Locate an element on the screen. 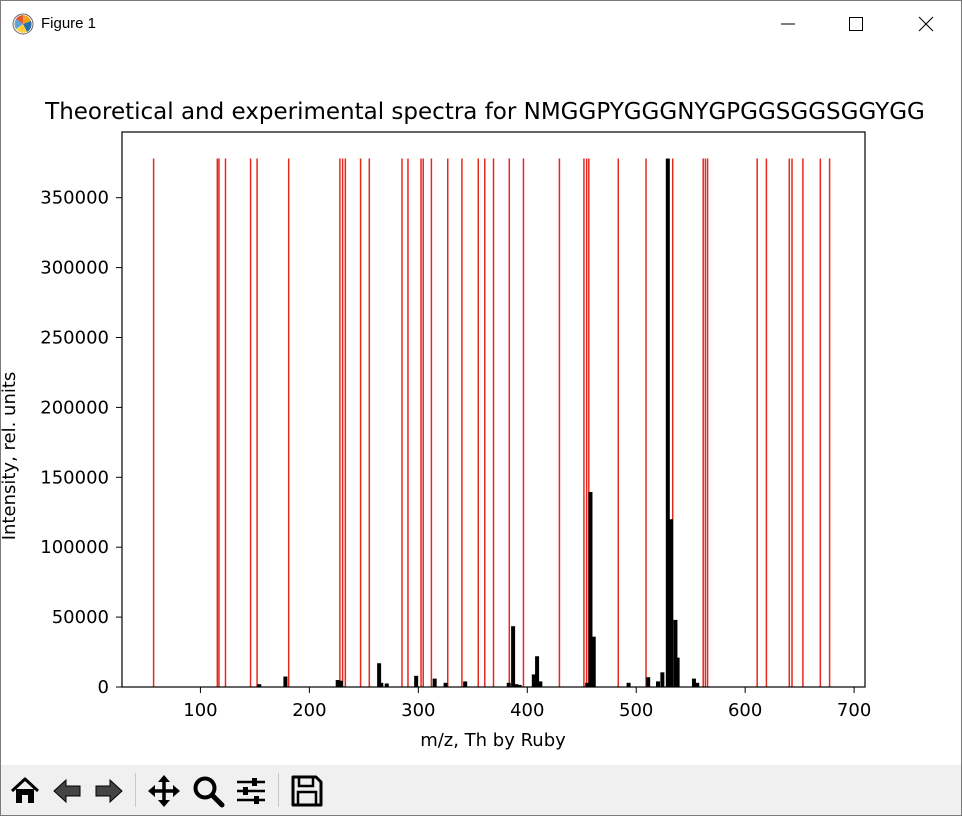 The width and height of the screenshot is (962, 816). matplotlib-icon is located at coordinates (23, 24).